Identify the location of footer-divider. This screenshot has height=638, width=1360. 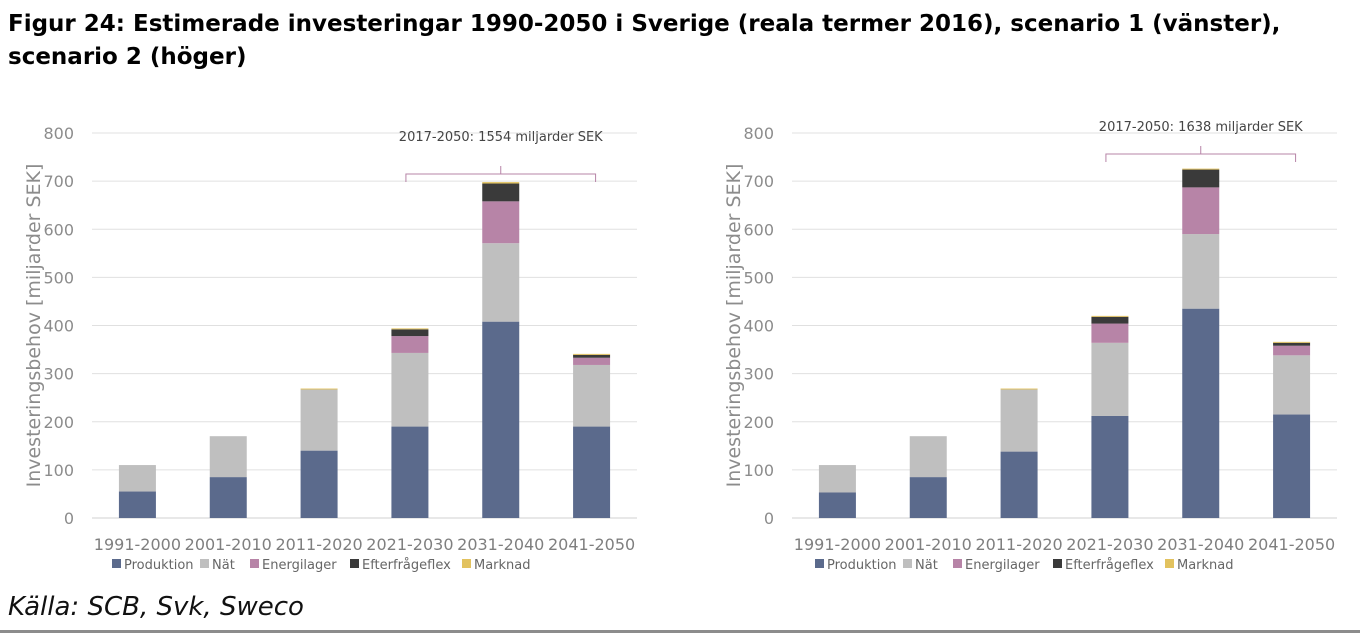
(680, 631).